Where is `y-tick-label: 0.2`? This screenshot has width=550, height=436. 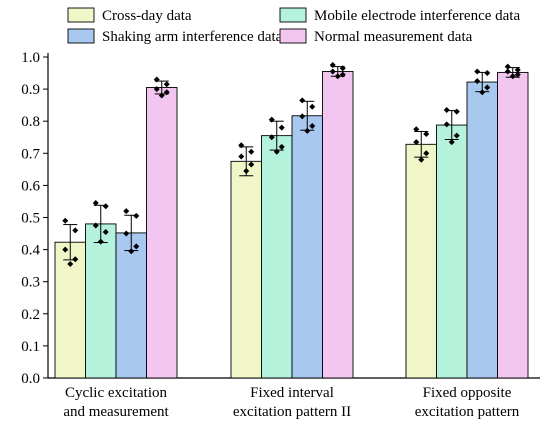
y-tick-label: 0.2 is located at coordinates (30, 315).